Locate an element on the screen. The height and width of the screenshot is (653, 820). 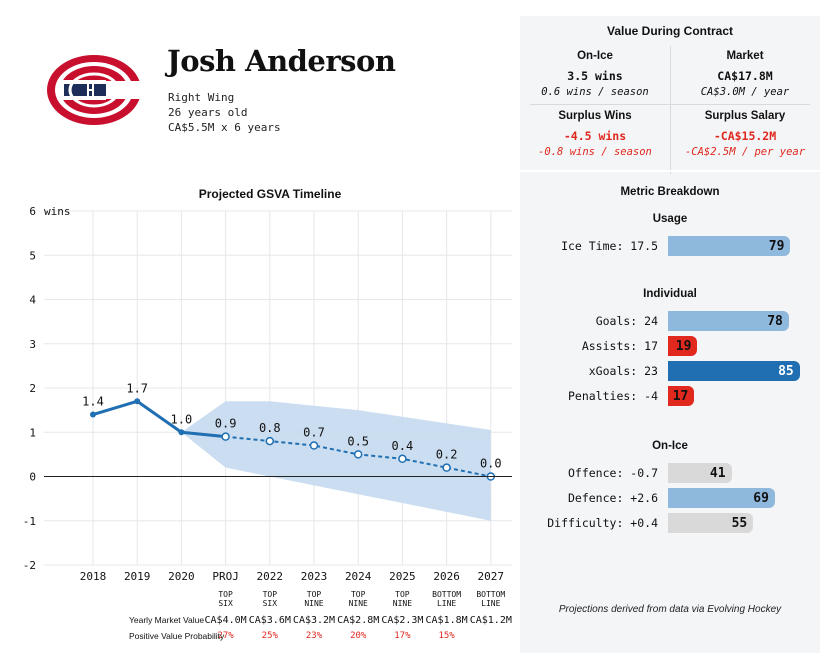
cell-value: CA$17.8M is located at coordinates (745, 76).